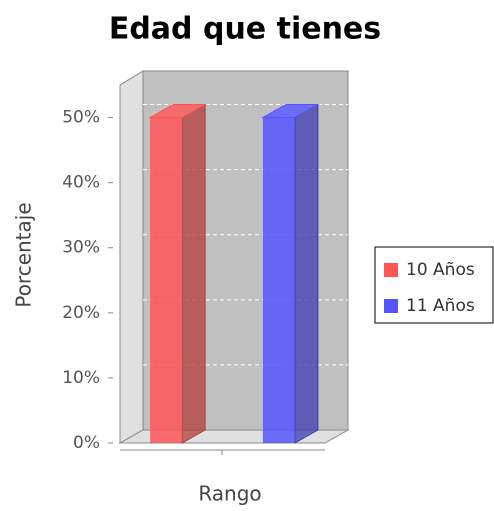  I want to click on y-tick-label: 30%, so click(81, 248).